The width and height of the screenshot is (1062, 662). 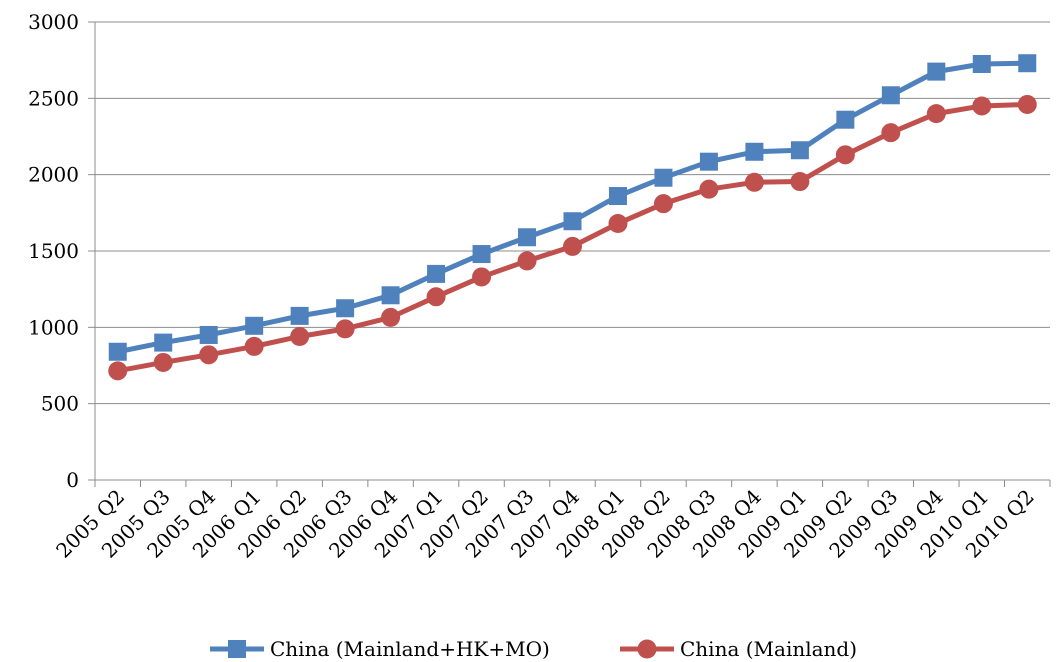 I want to click on legend-item: China (Mainland), so click(x=738, y=649).